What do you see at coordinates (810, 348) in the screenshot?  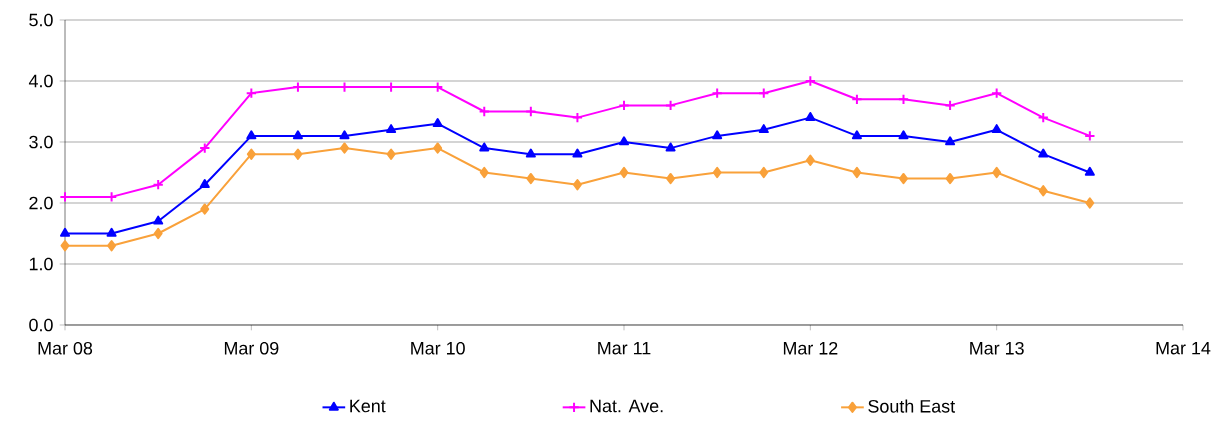 I see `x-tick-label: Mar 12` at bounding box center [810, 348].